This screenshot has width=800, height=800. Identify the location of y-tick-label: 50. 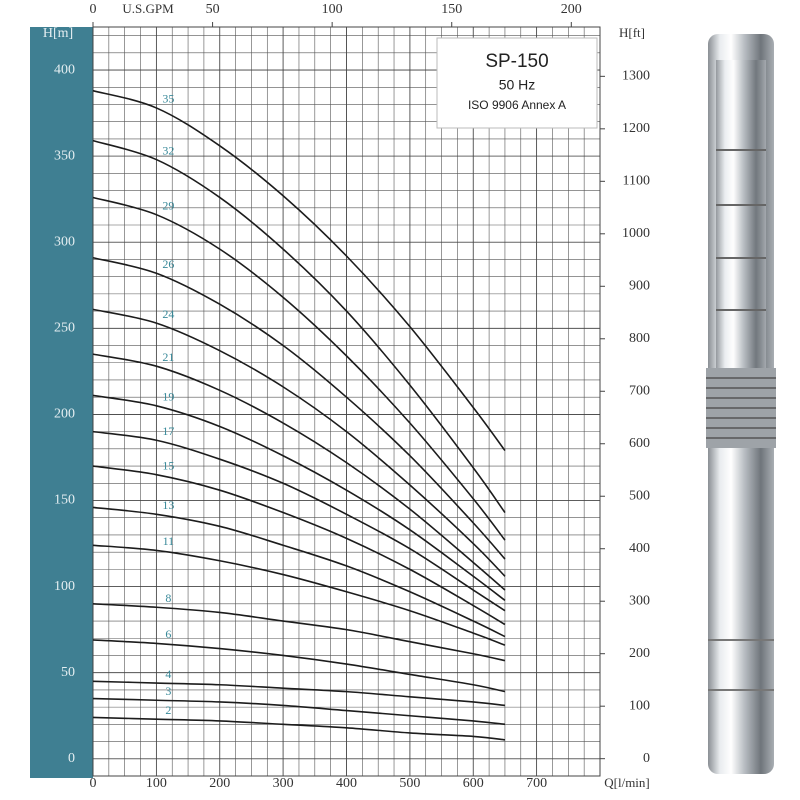
(68, 672).